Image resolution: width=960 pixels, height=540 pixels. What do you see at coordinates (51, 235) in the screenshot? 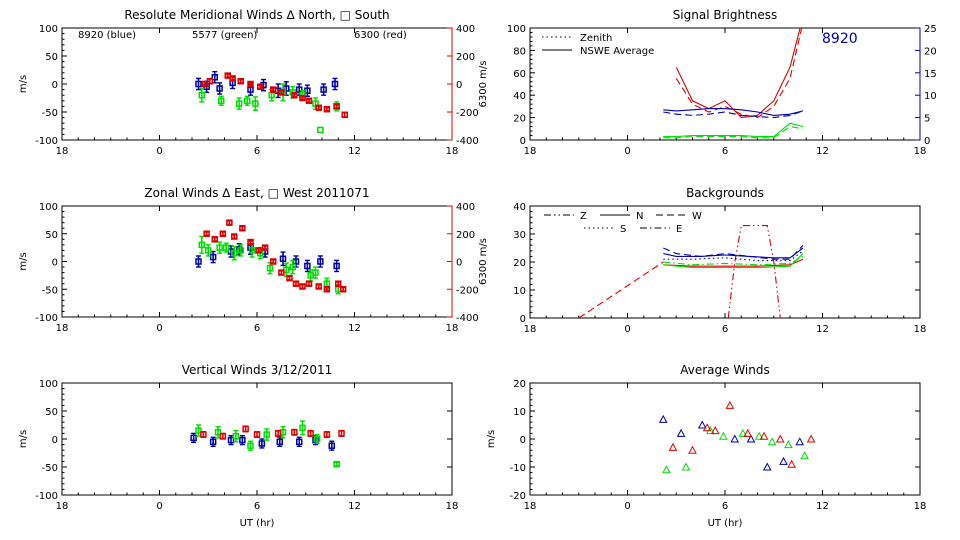
I see `y-tick-label: 50` at bounding box center [51, 235].